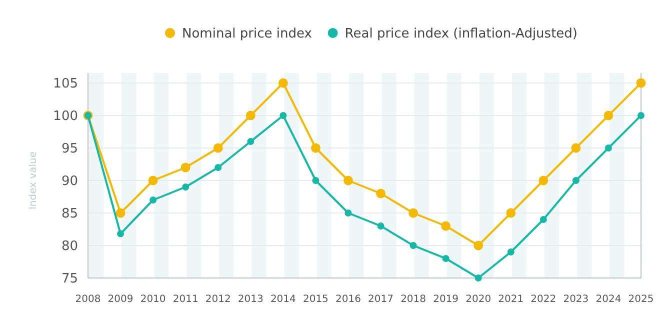  What do you see at coordinates (185, 299) in the screenshot?
I see `x-tick-label: 2011` at bounding box center [185, 299].